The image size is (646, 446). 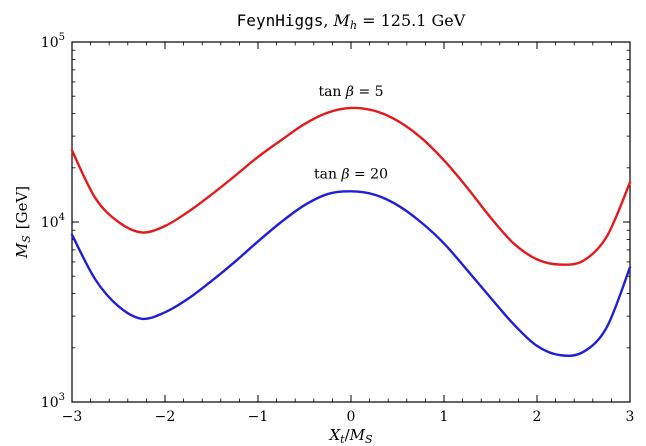 What do you see at coordinates (22, 207) in the screenshot?
I see `ylabel-unit: [GeV]` at bounding box center [22, 207].